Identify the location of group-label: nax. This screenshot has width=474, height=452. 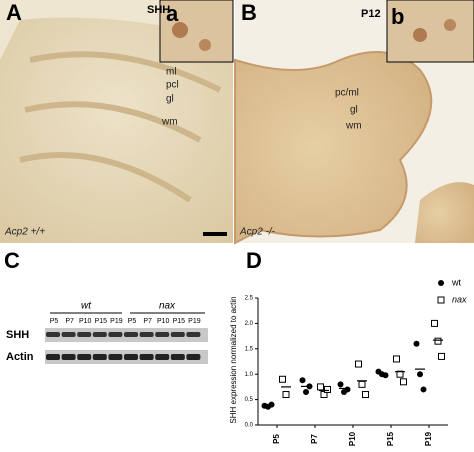
(167, 306).